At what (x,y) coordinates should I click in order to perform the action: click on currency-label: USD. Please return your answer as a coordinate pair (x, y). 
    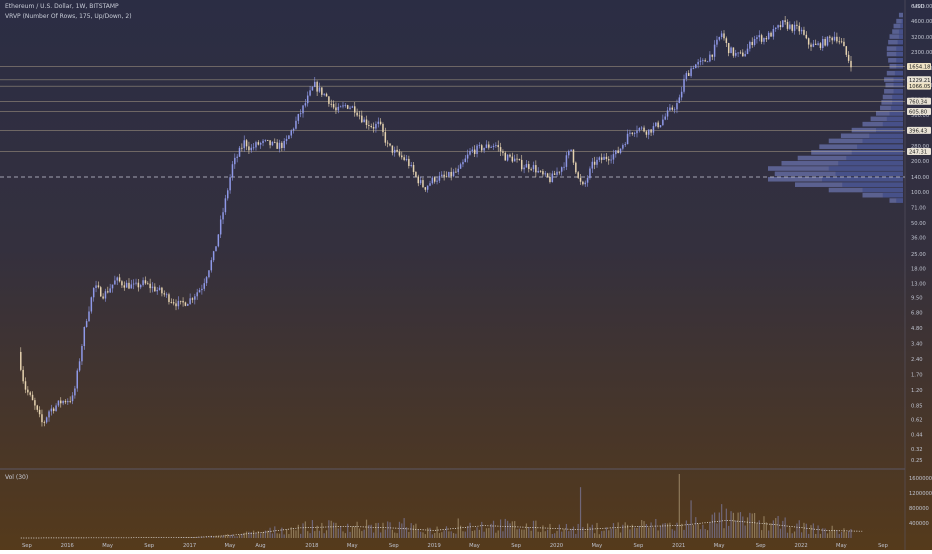
    Looking at the image, I should click on (919, 7).